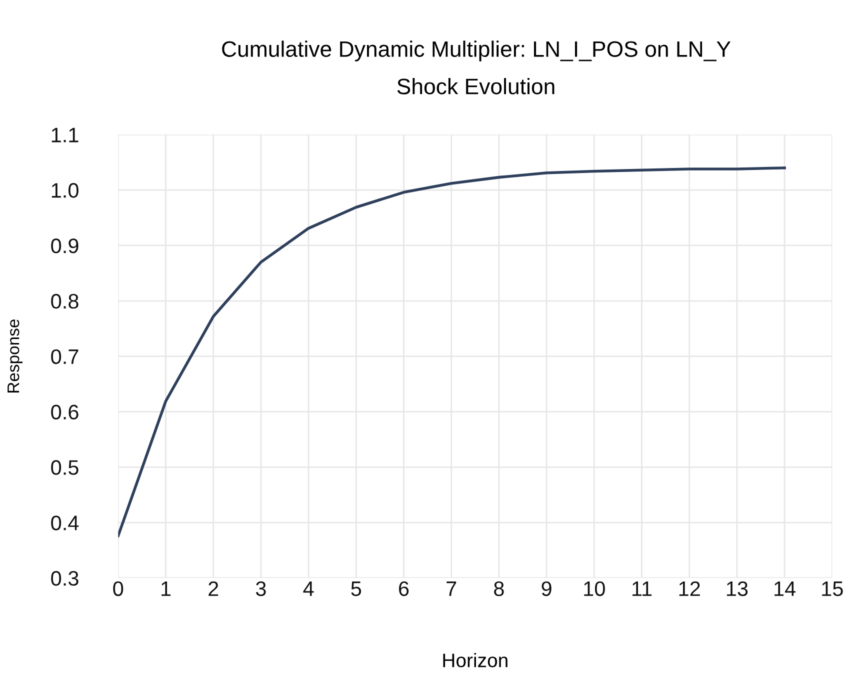  I want to click on x-axis-title: Horizon, so click(475, 660).